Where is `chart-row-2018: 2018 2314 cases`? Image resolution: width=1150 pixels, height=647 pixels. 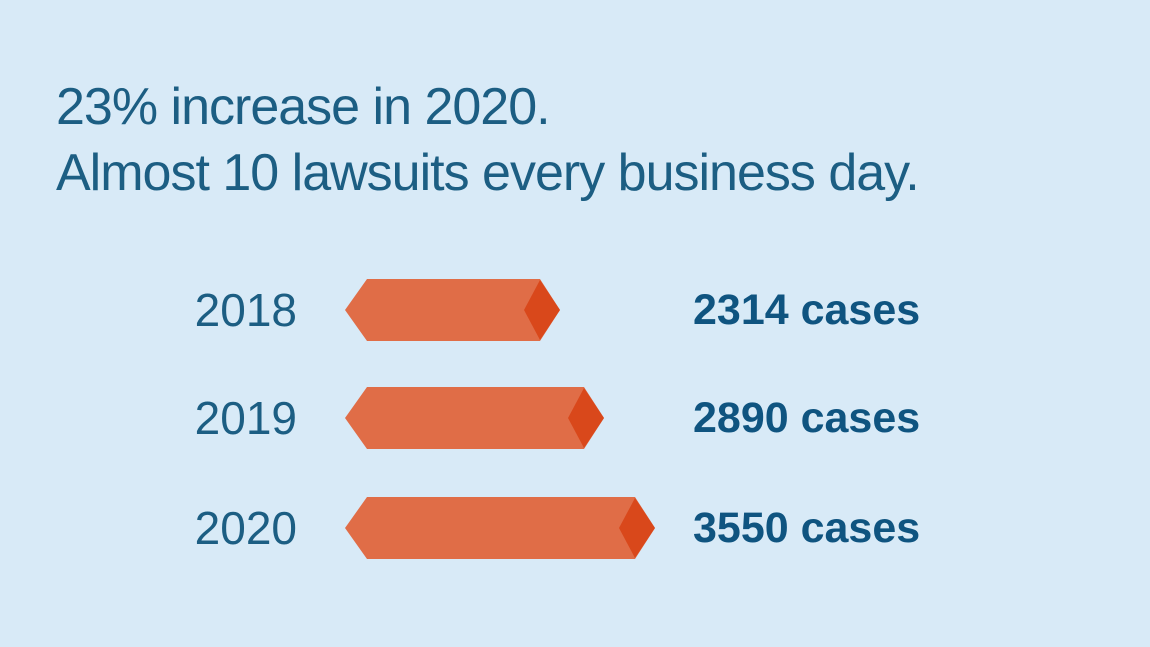 chart-row-2018: 2018 2314 cases is located at coordinates (575, 310).